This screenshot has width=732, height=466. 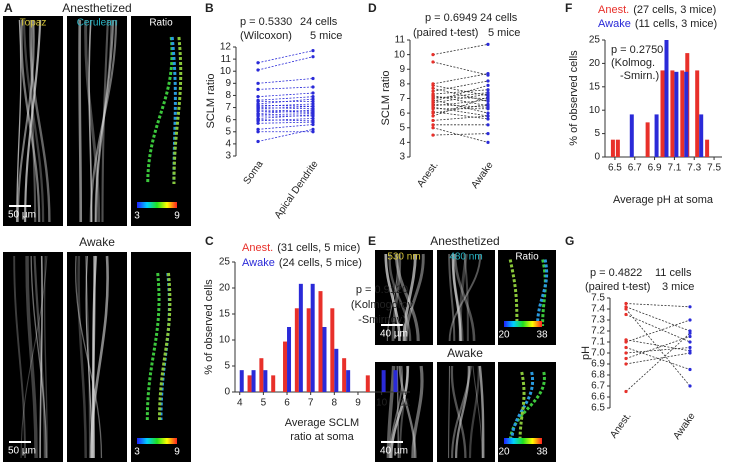 I want to click on legend-entry: Awake (24 cells, 5 mice), so click(x=302, y=263).